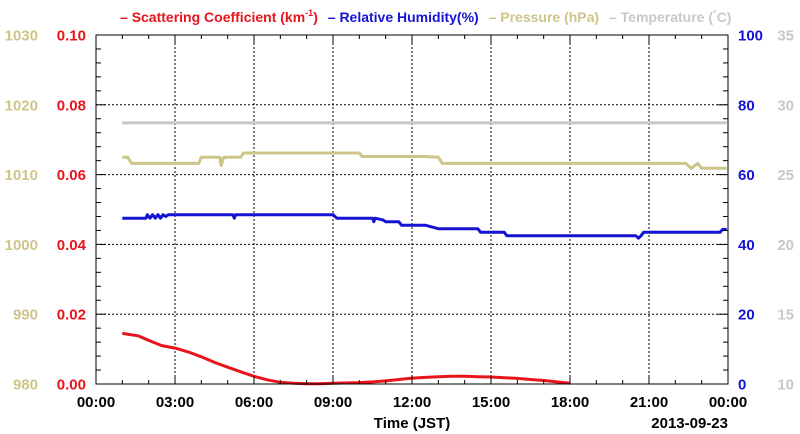  I want to click on scattering-tick-label: 0.10, so click(71, 36).